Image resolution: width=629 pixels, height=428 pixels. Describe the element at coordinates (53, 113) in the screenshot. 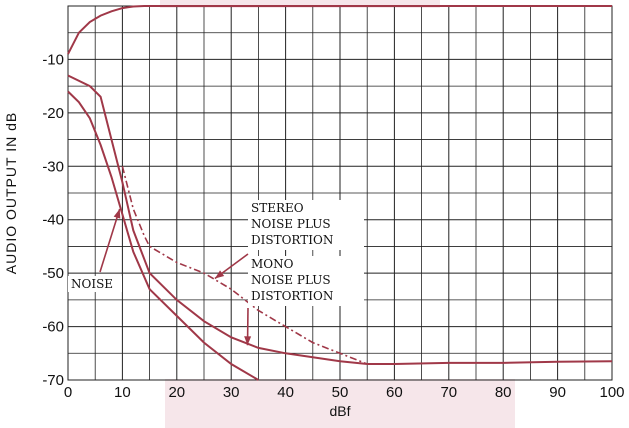

I see `y-tick-label: -20` at that location.